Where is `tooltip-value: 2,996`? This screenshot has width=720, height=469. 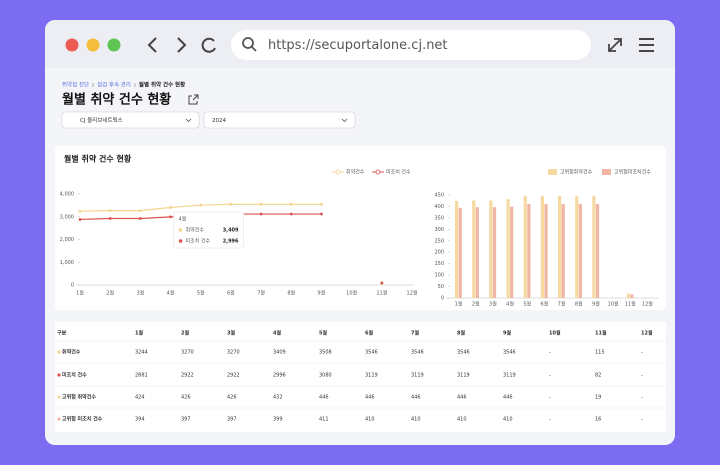
tooltip-value: 2,996 is located at coordinates (231, 242).